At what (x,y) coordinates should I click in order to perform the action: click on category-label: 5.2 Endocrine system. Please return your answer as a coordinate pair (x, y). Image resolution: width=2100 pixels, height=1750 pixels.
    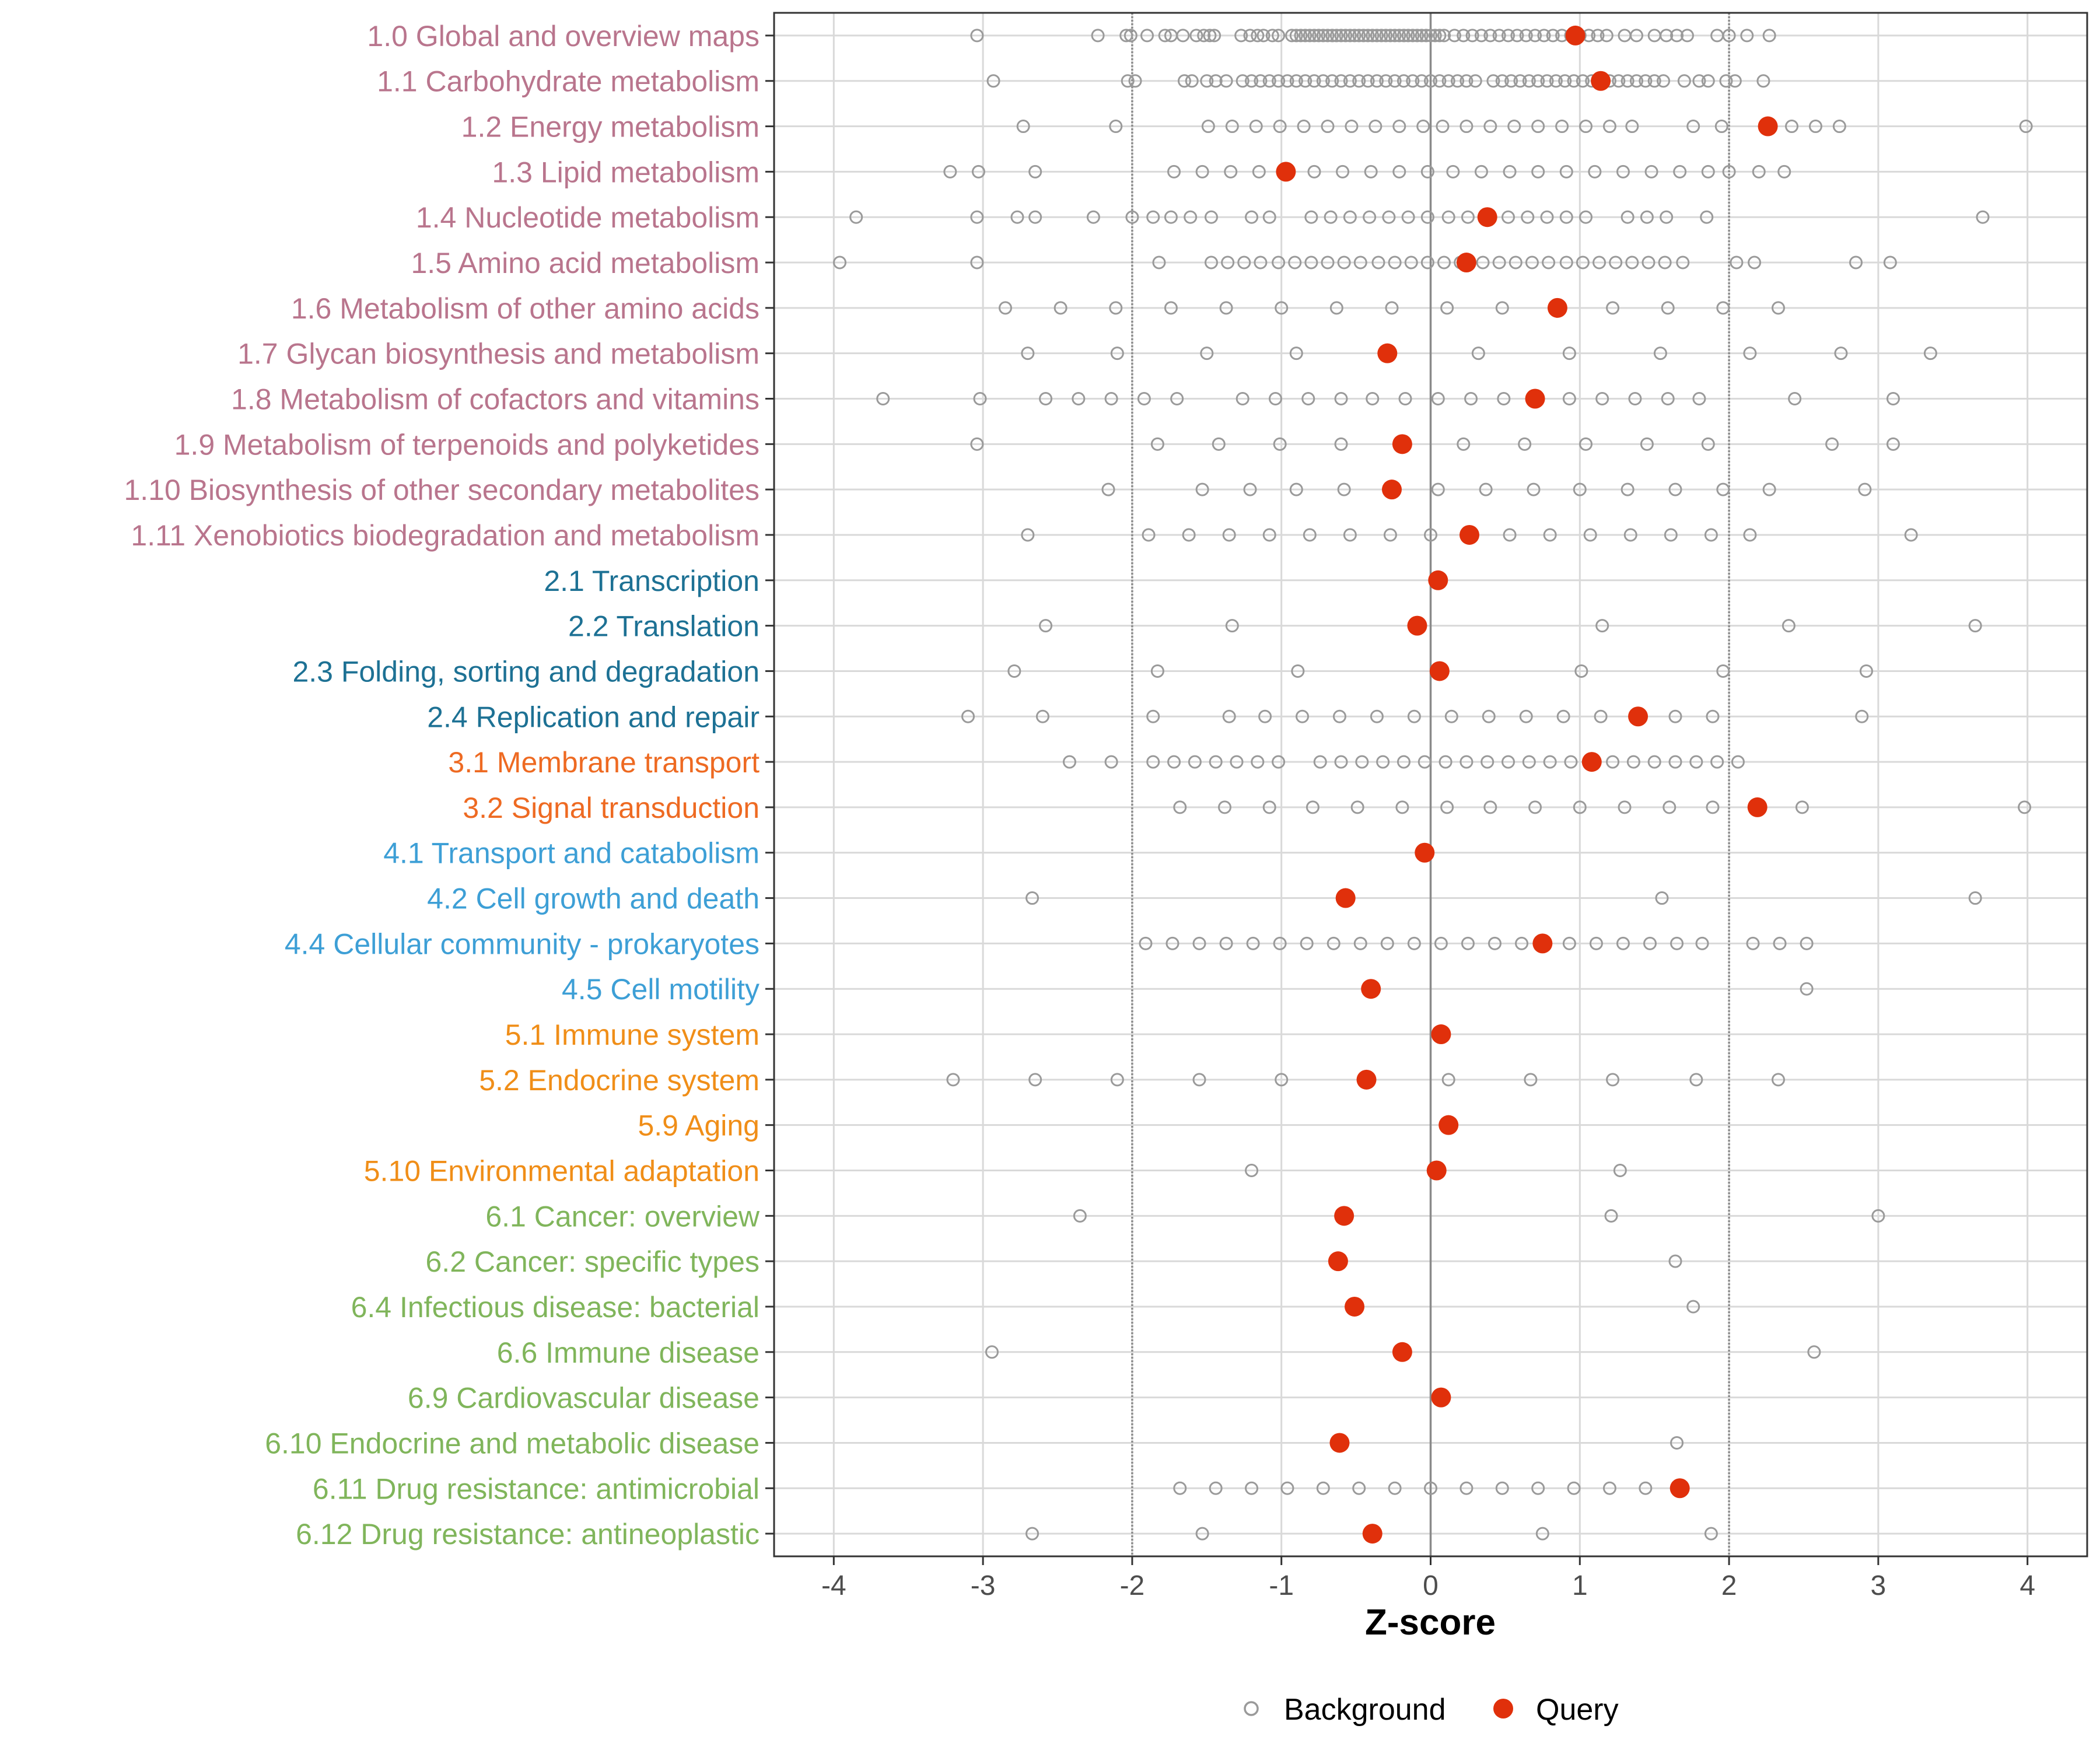
    Looking at the image, I should click on (619, 1080).